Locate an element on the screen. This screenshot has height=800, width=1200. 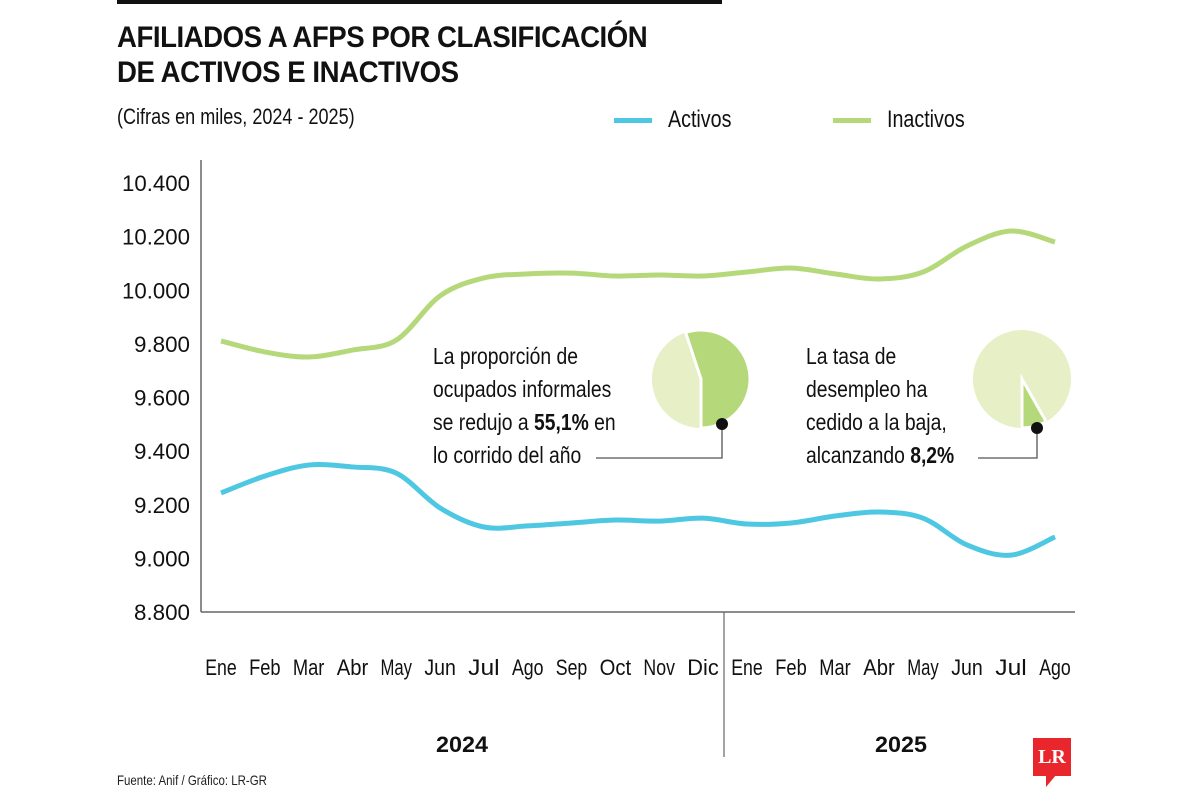
pie-unemployment-dot is located at coordinates (1037, 428).